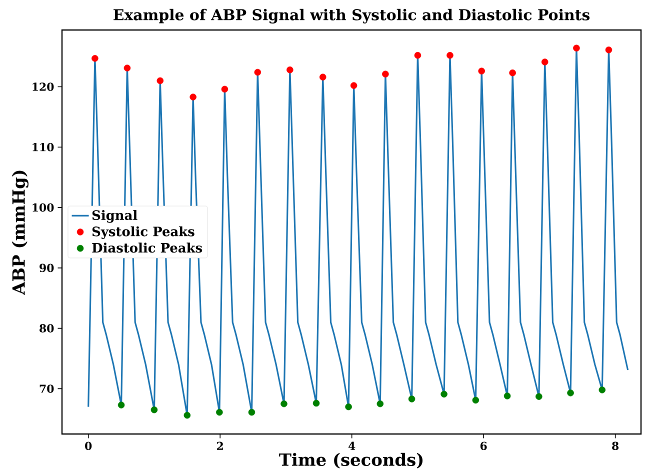 Image resolution: width=646 pixels, height=469 pixels. Describe the element at coordinates (220, 446) in the screenshot. I see `x-tick-label: 2` at that location.